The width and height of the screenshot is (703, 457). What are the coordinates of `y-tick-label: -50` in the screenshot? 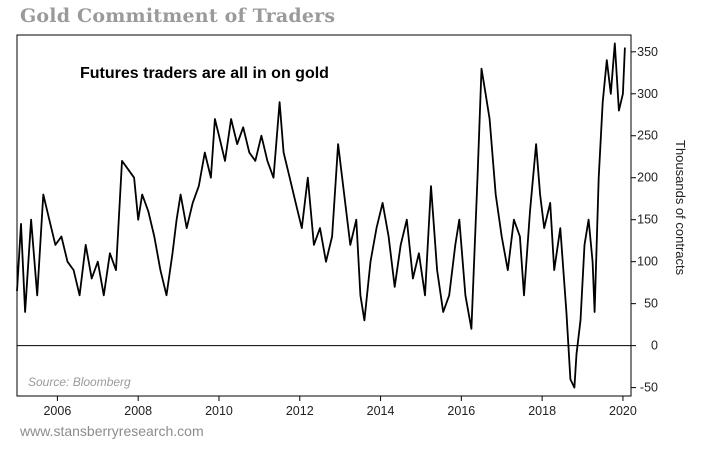 It's located at (649, 388).